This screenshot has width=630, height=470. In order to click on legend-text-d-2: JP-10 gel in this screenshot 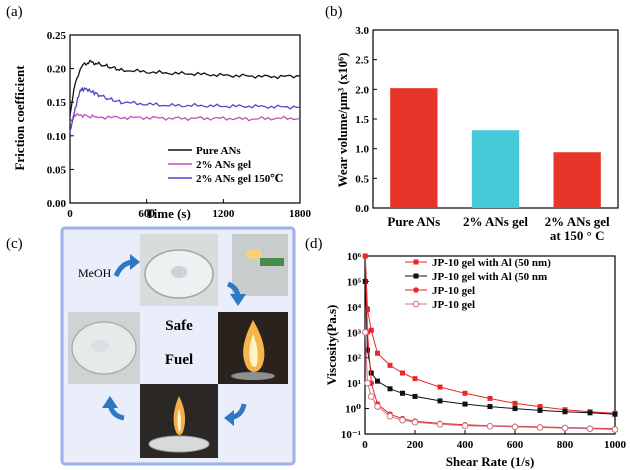, I will do `click(453, 291)`.